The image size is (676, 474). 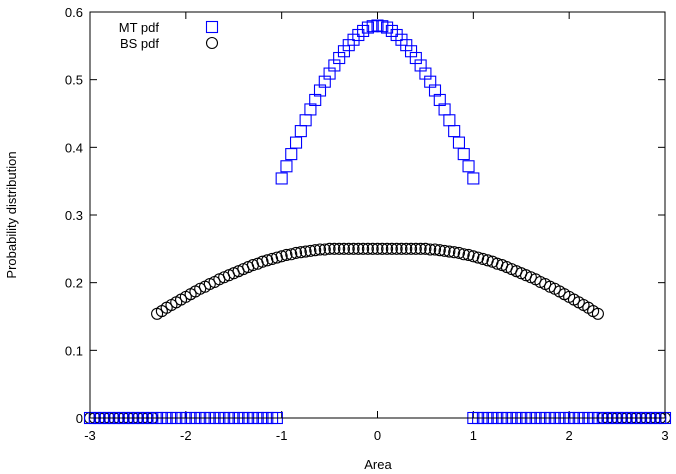 I want to click on x-tick-label: -3, so click(x=90, y=435).